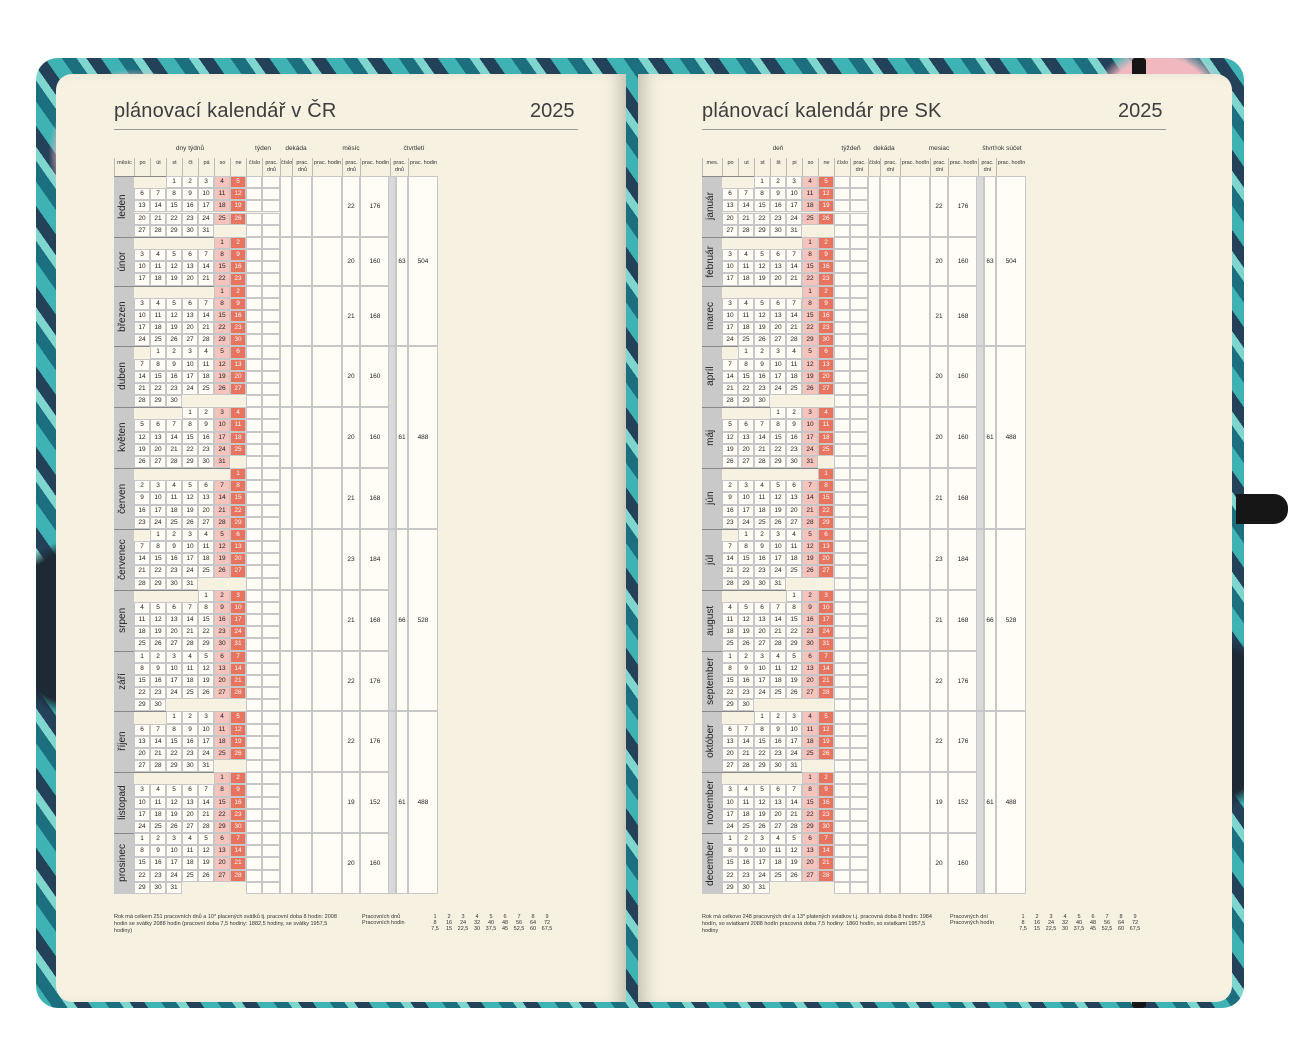 The width and height of the screenshot is (1314, 1058). I want to click on day-cell: 31, so click(810, 462).